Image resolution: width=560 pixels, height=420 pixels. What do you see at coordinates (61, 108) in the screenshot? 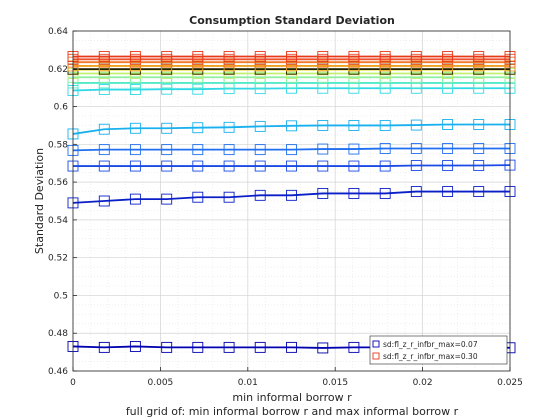
I see `y-tick-label: 0.6` at bounding box center [61, 108].